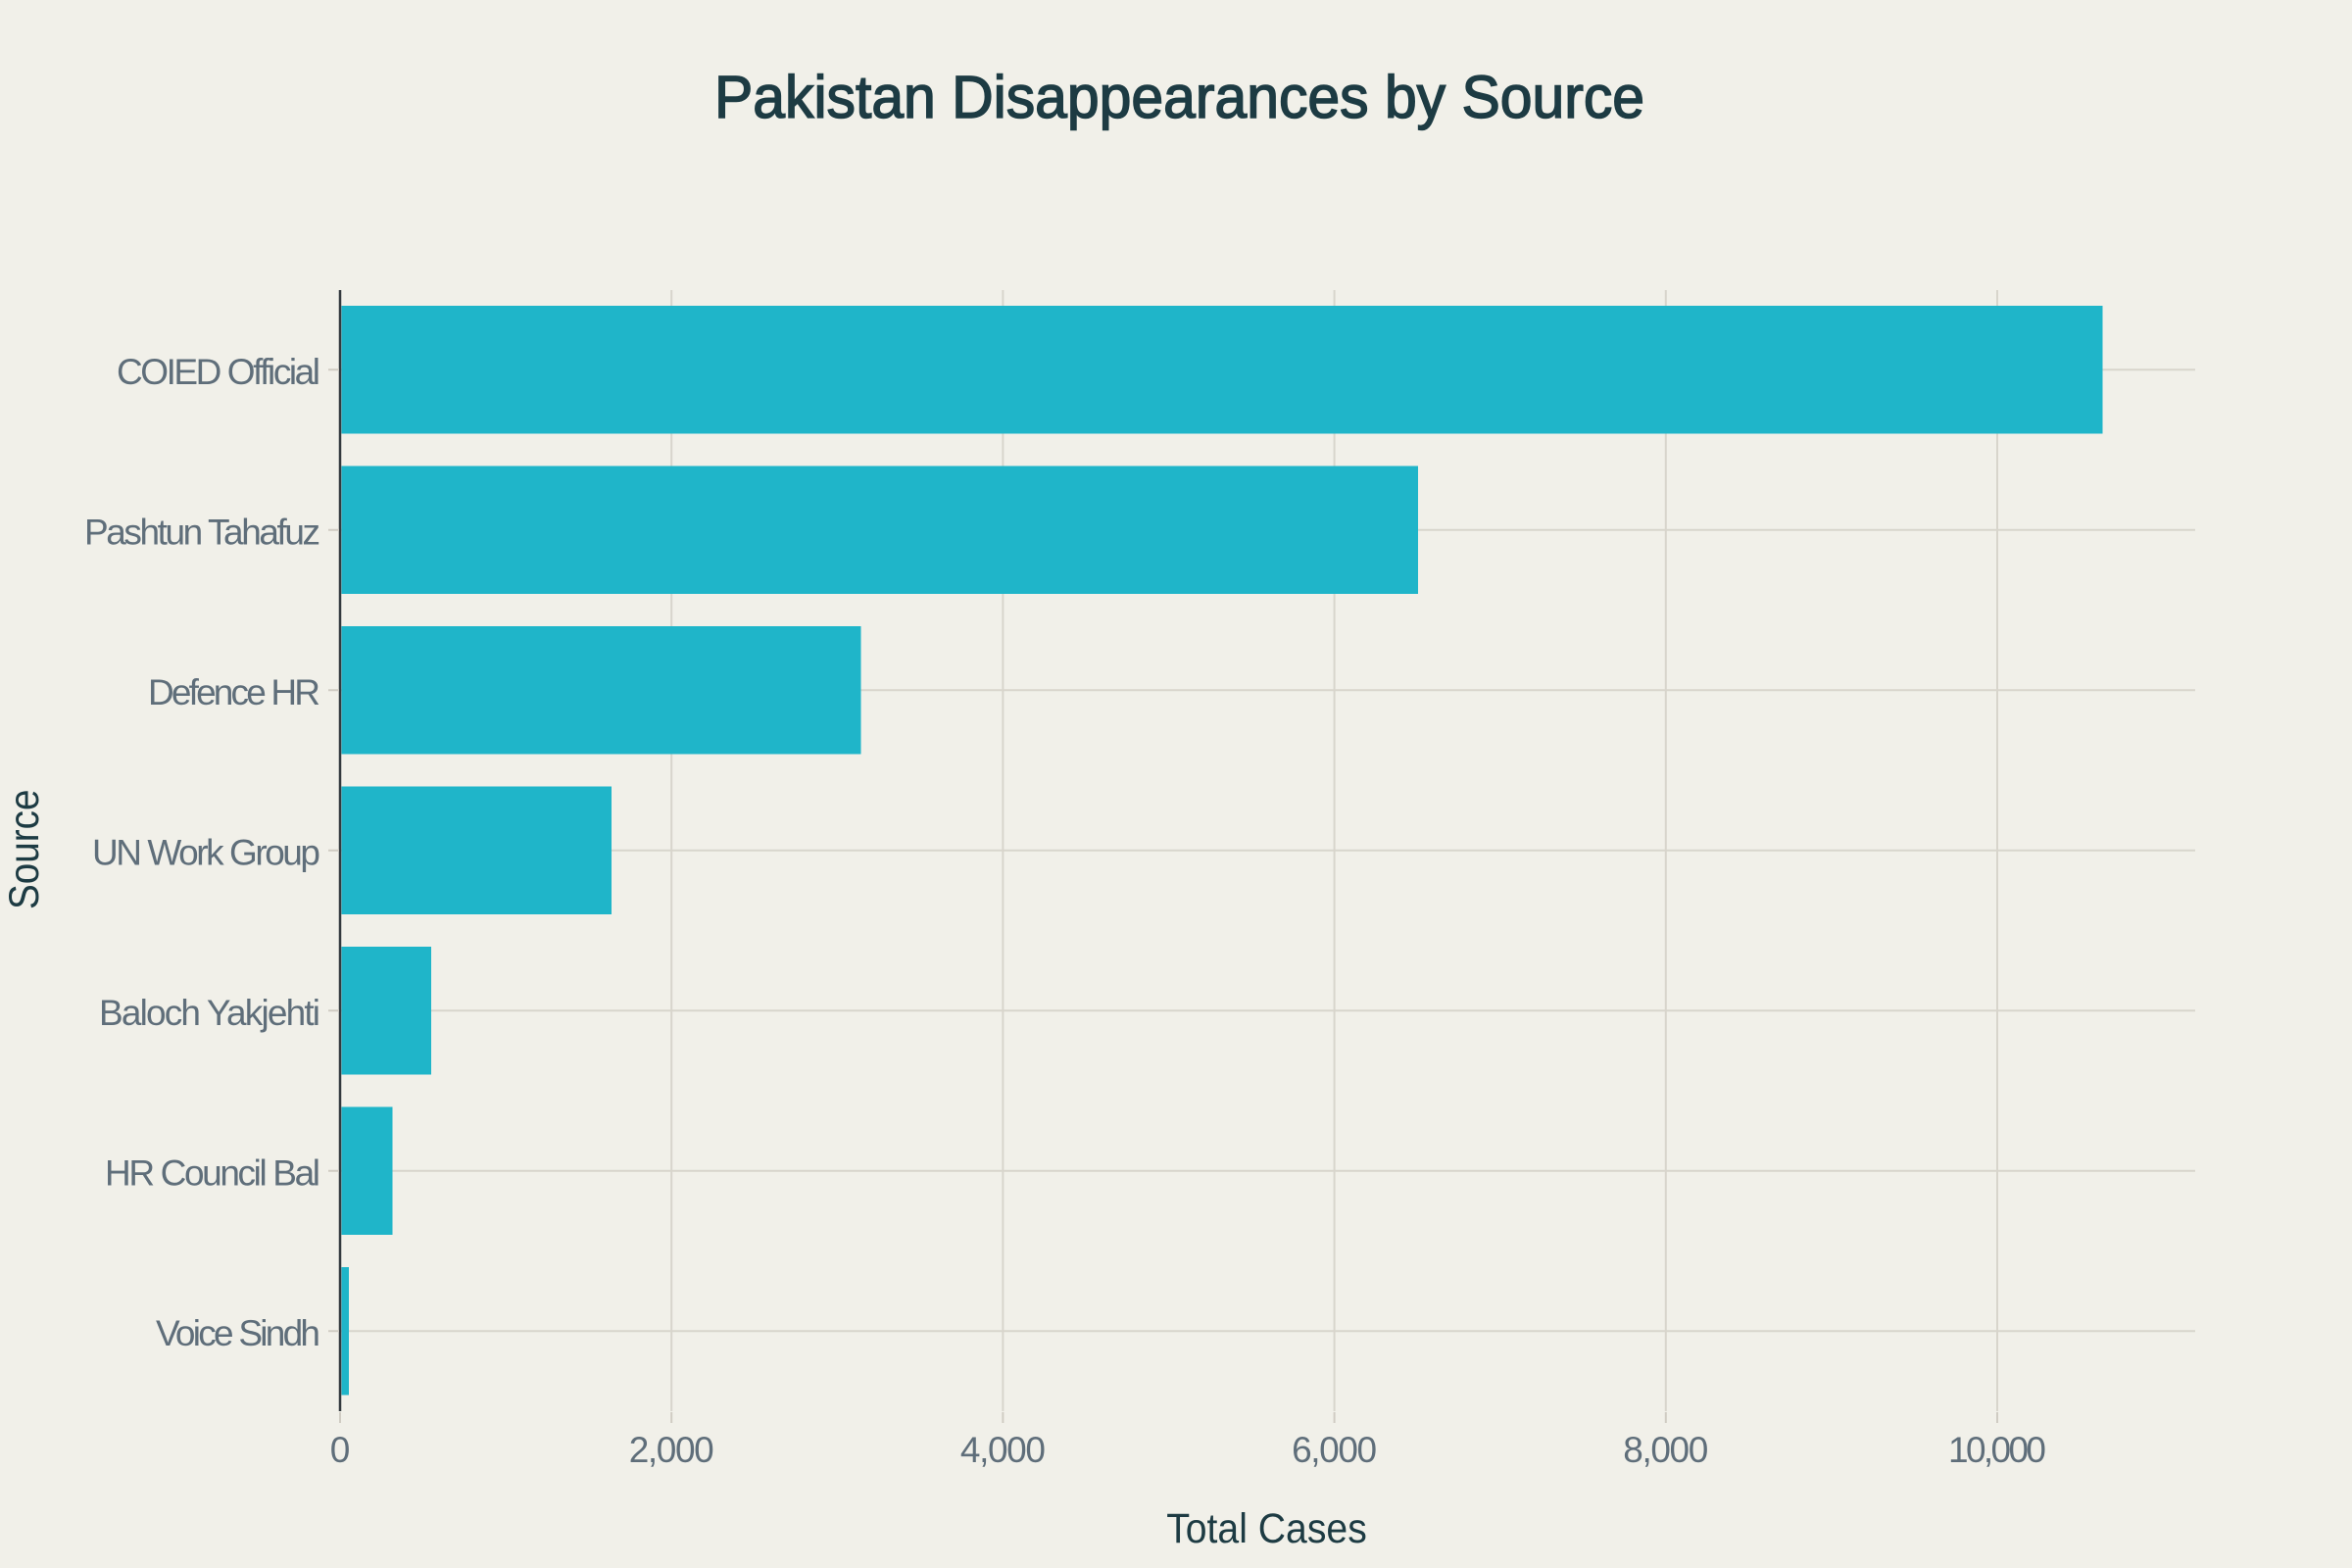 This screenshot has width=2352, height=1568. Describe the element at coordinates (1179, 97) in the screenshot. I see `svg-text:Pakistan Disappearances by Sou: Pakistan Disappearances by Source` at that location.